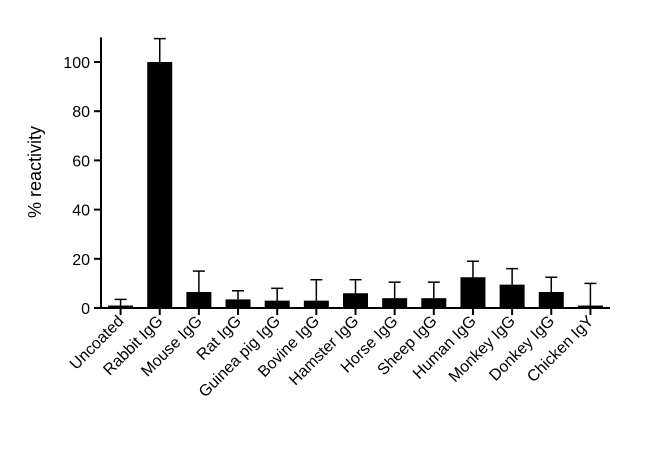 Image resolution: width=650 pixels, height=453 pixels. What do you see at coordinates (35, 172) in the screenshot?
I see `y-axis-label: % reactivity` at bounding box center [35, 172].